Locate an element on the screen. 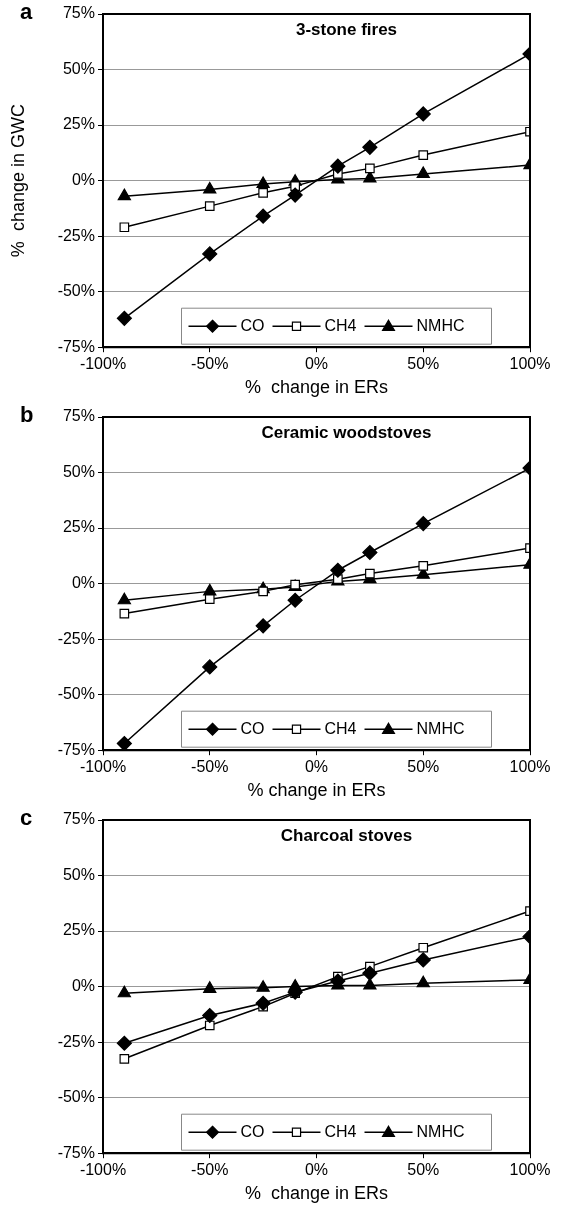 This screenshot has width=578, height=1211. text: c is located at coordinates (26, 818).